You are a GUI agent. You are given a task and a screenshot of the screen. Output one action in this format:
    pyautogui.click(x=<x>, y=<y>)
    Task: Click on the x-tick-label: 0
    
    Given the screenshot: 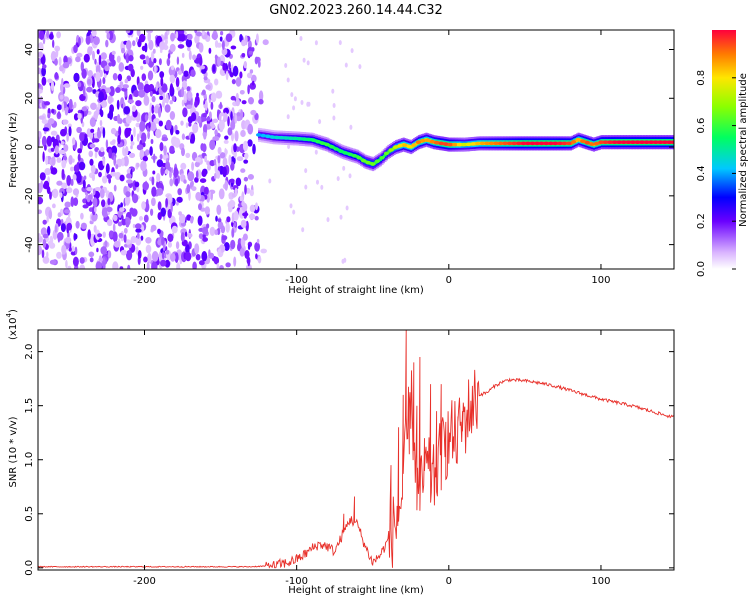 What is the action you would take?
    pyautogui.click(x=449, y=581)
    